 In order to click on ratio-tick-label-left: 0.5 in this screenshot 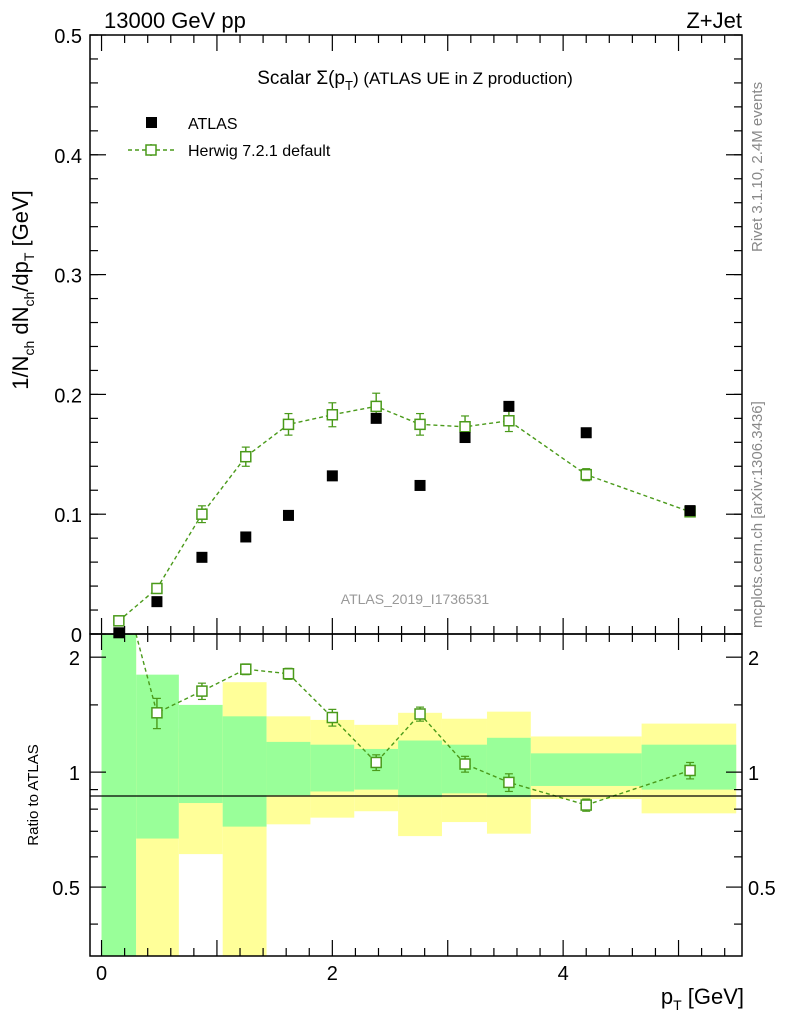, I will do `click(66, 889)`.